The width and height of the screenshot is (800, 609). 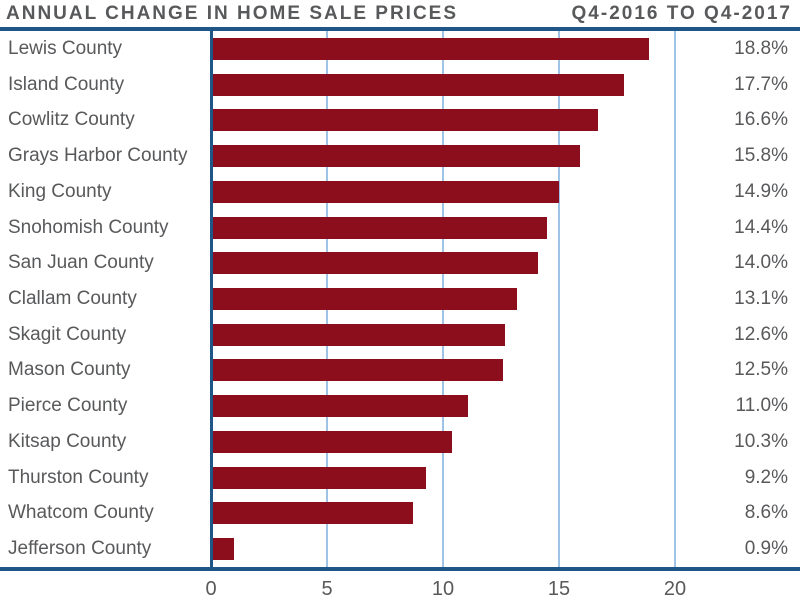 I want to click on value-label: 12.5%, so click(x=761, y=370).